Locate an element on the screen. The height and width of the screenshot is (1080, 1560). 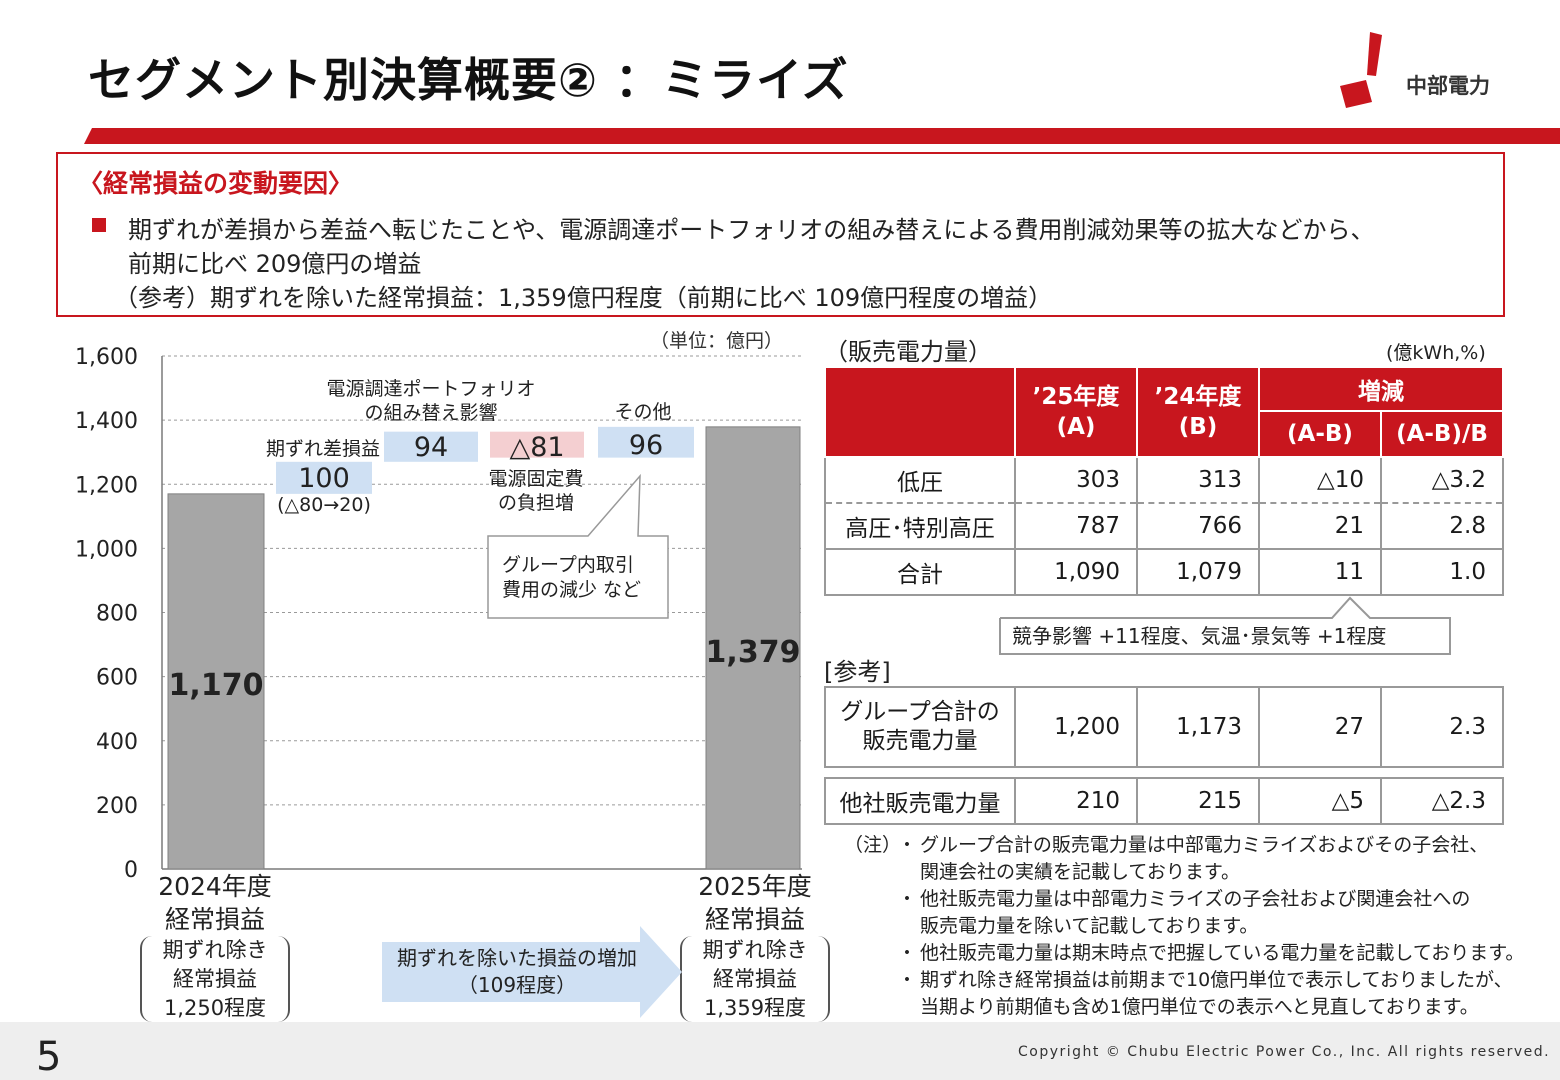
note-text: 期ずれ除き経常損益は前期まで10億円単位で表示しておりましたが、 is located at coordinates (1216, 980).